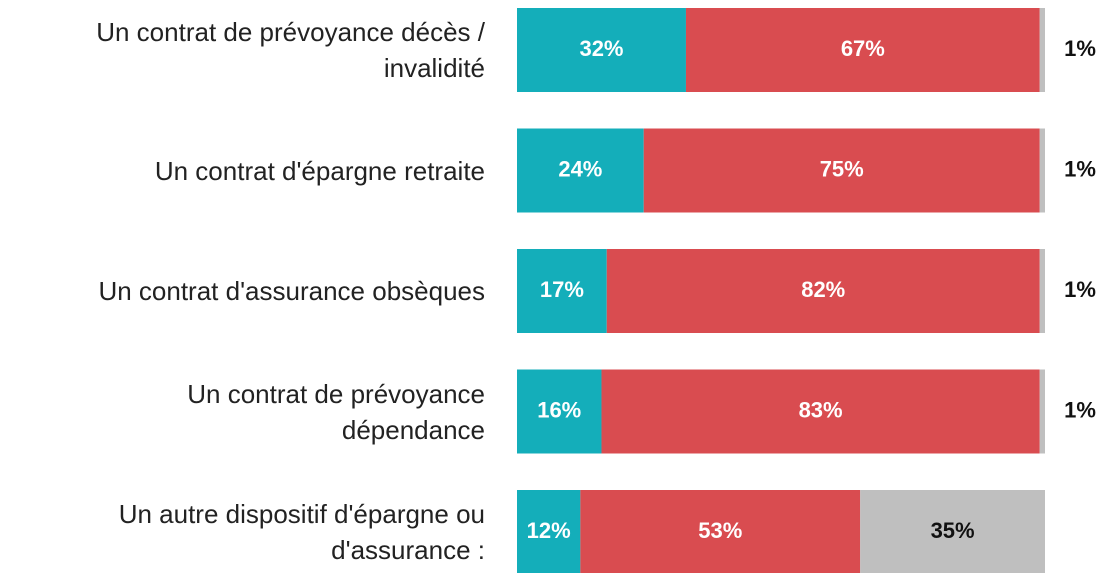  I want to click on value-label: 24%, so click(580, 168).